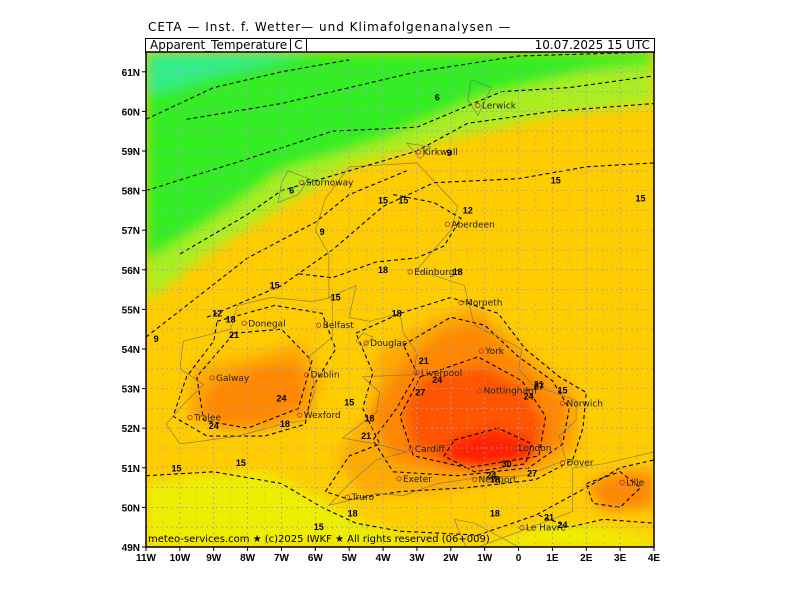  What do you see at coordinates (592, 45) in the screenshot?
I see `valid-time: 10.07.2025 15 UTC` at bounding box center [592, 45].